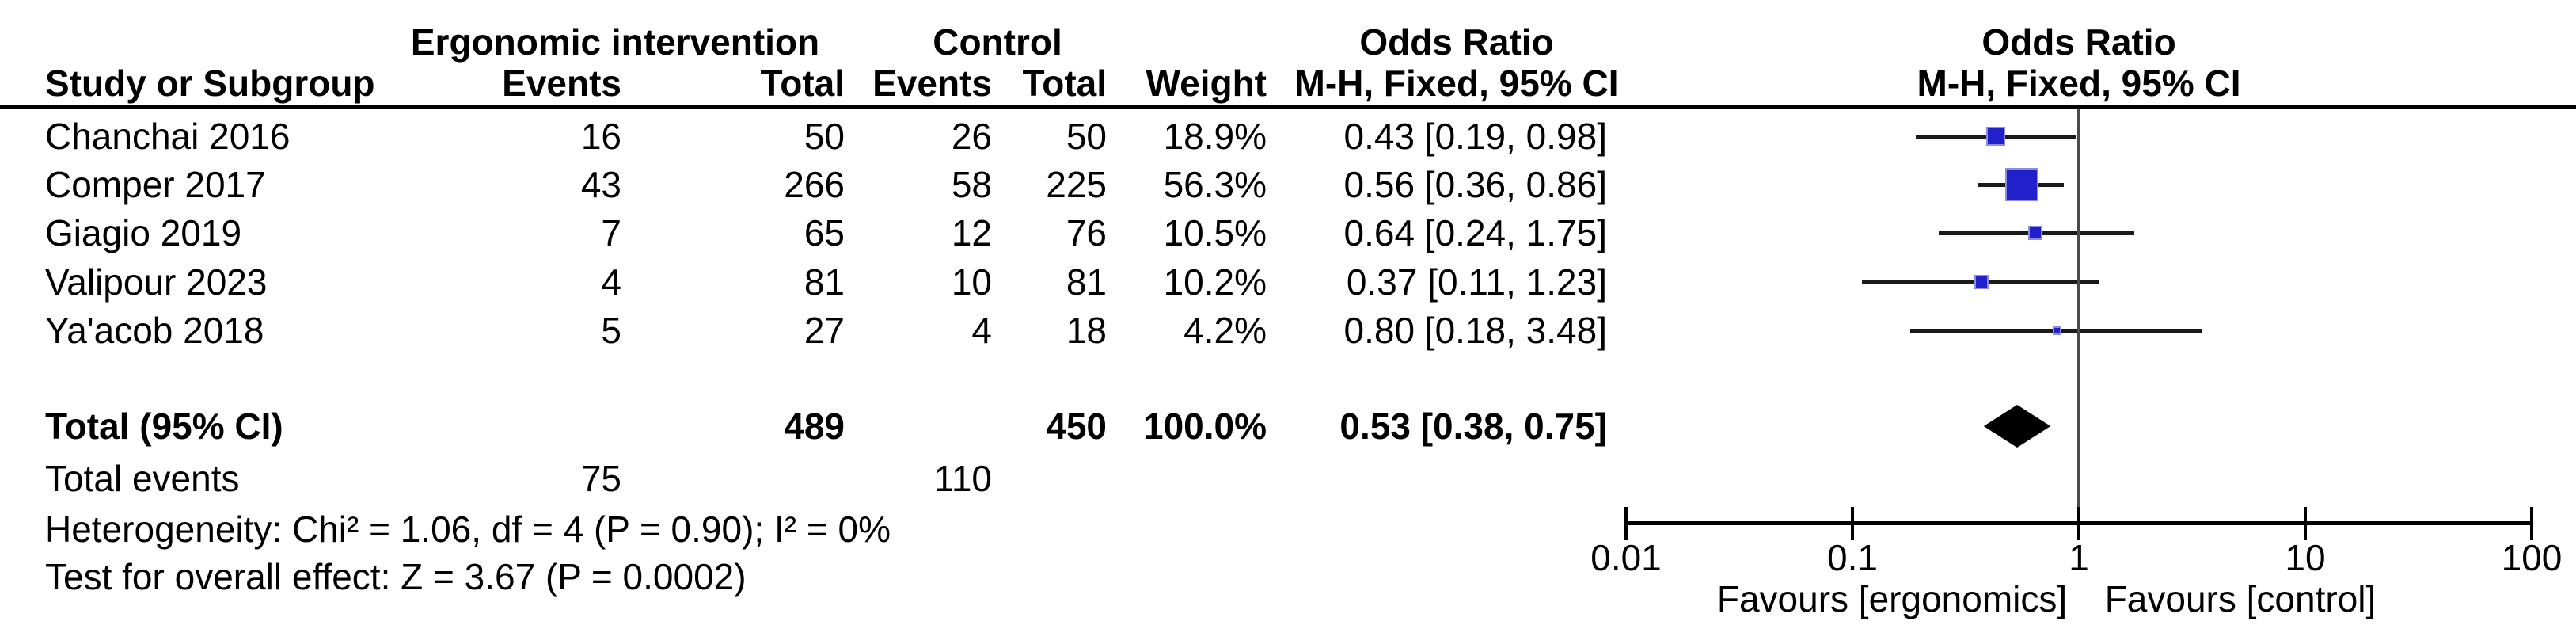 The image size is (2576, 644). Describe the element at coordinates (1626, 558) in the screenshot. I see `axis-tick-label: 0.01` at that location.